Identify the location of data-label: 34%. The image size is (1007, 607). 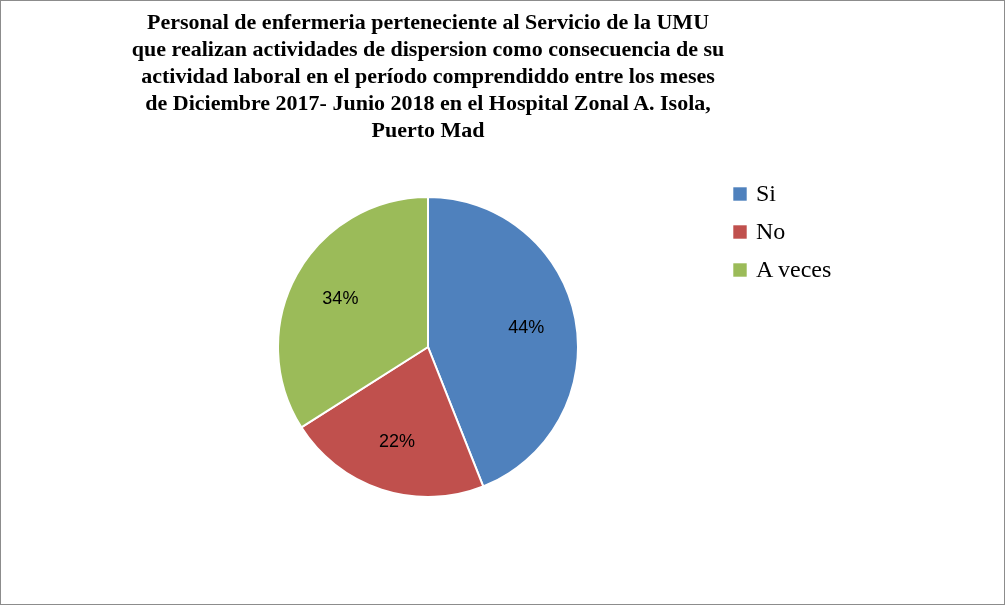
(340, 297).